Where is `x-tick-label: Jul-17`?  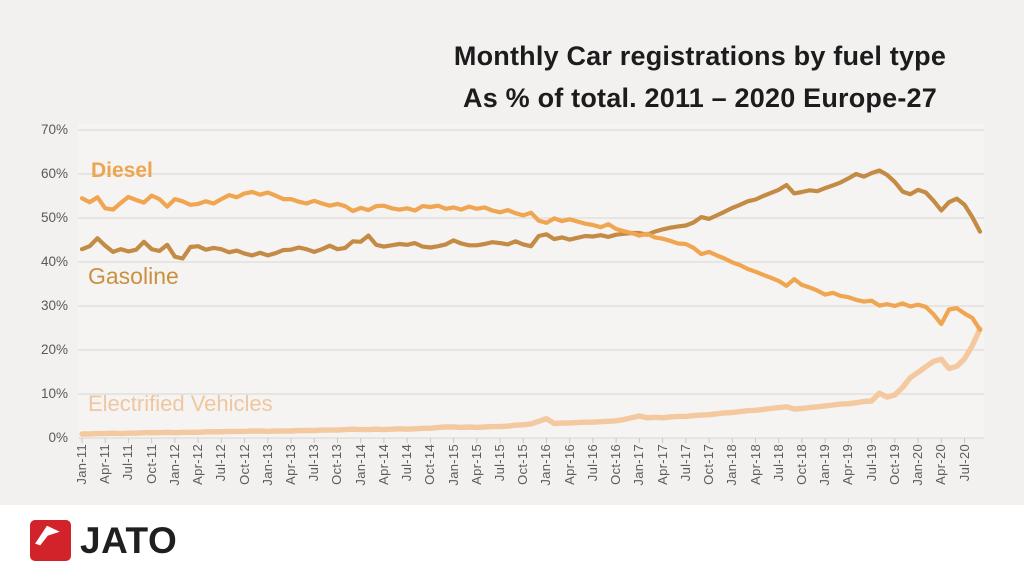 x-tick-label: Jul-17 is located at coordinates (685, 463).